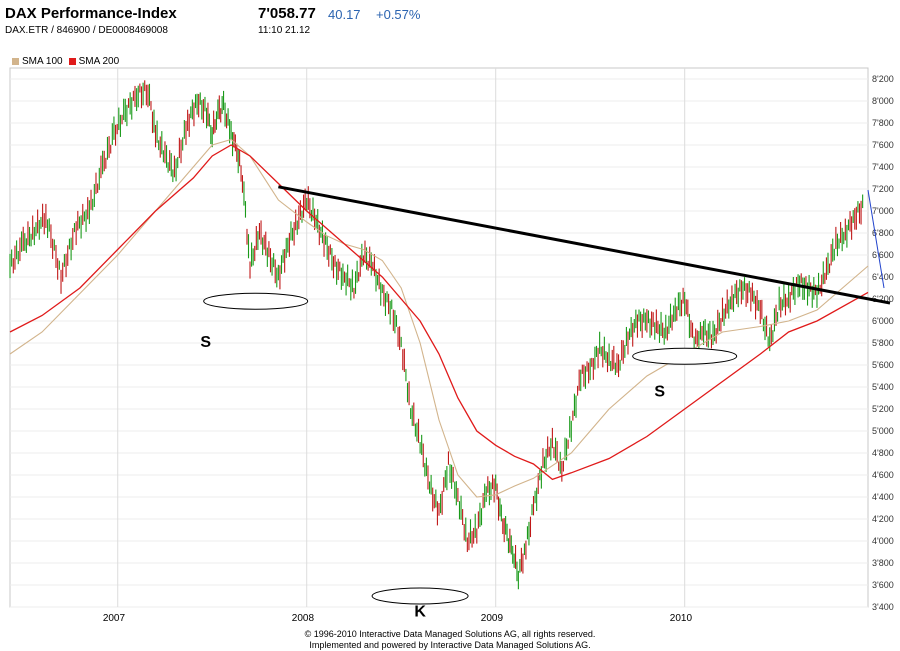  What do you see at coordinates (883, 519) in the screenshot?
I see `y-tick-label: 4'200` at bounding box center [883, 519].